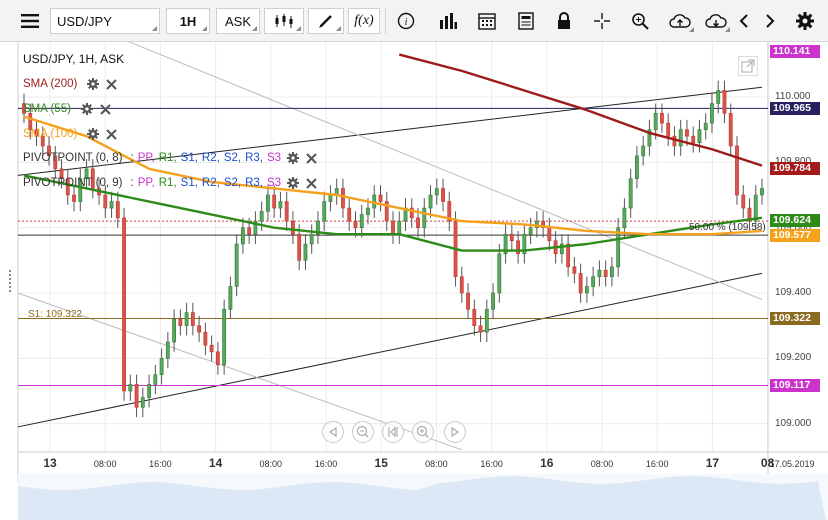 The width and height of the screenshot is (828, 520). I want to click on timeframe-selector: 1H, so click(188, 21).